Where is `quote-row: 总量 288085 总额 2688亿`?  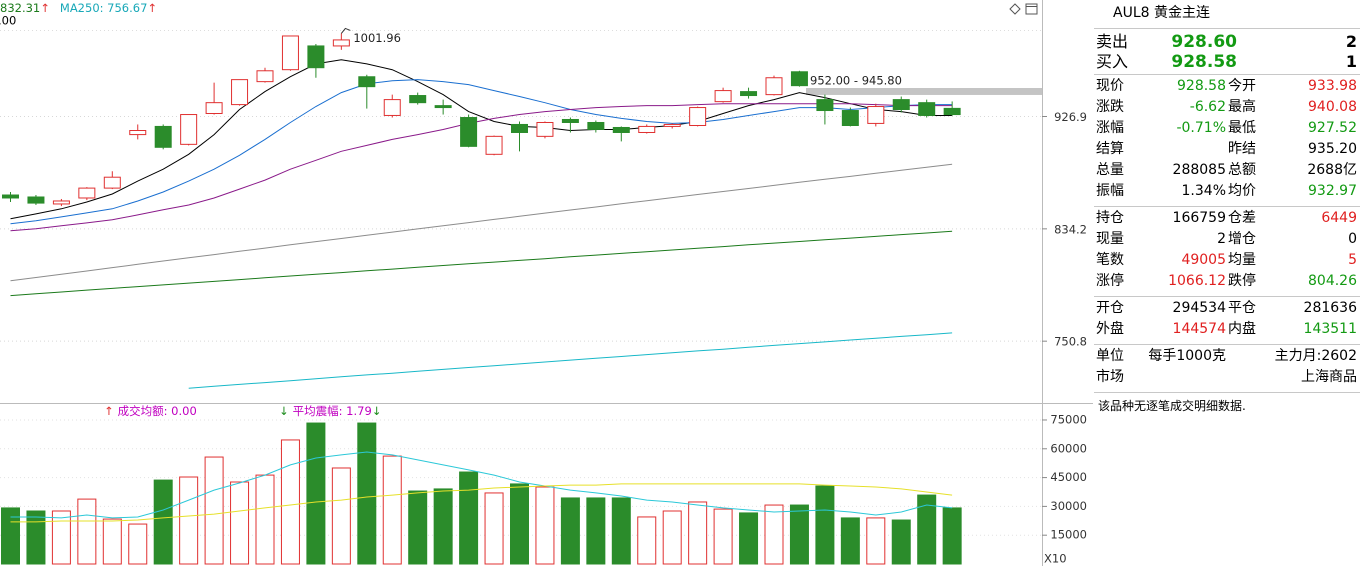
quote-row: 总量 288085 总额 2688亿 is located at coordinates (1227, 170).